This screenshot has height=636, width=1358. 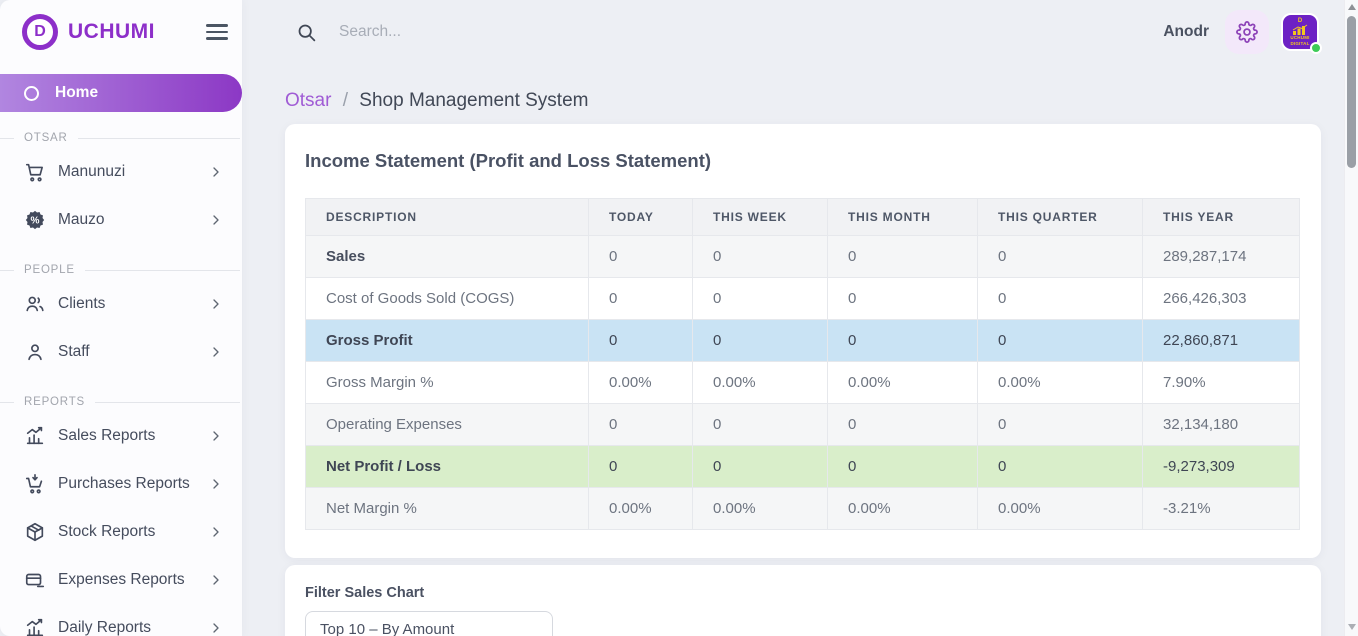 What do you see at coordinates (1300, 29) in the screenshot?
I see `avatar-chart-icon` at bounding box center [1300, 29].